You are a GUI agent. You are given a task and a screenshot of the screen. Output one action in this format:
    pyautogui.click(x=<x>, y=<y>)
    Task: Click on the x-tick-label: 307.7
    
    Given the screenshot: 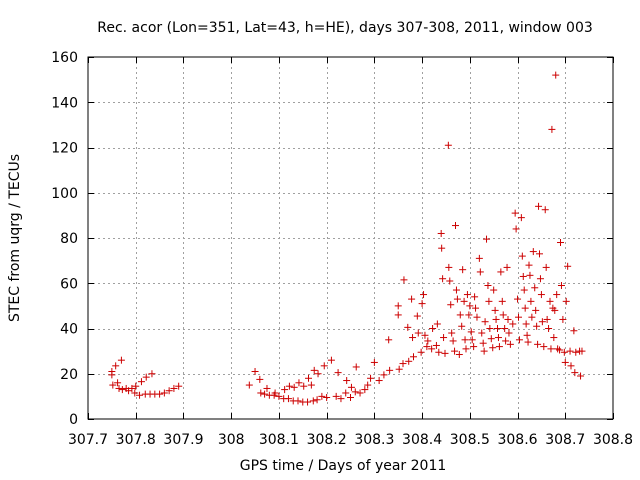 What is the action you would take?
    pyautogui.click(x=88, y=440)
    